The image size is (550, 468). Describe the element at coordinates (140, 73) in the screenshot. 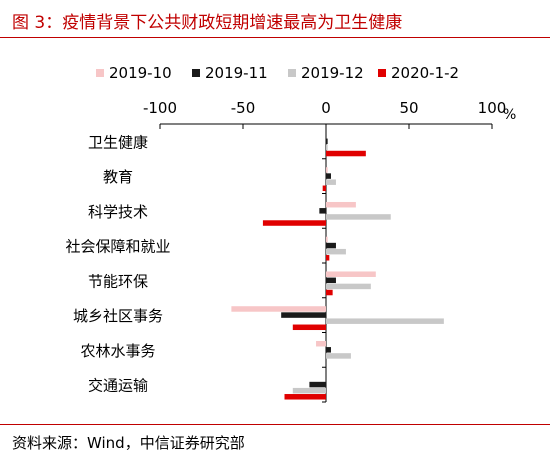

I see `legend-label: 2019-10` at that location.